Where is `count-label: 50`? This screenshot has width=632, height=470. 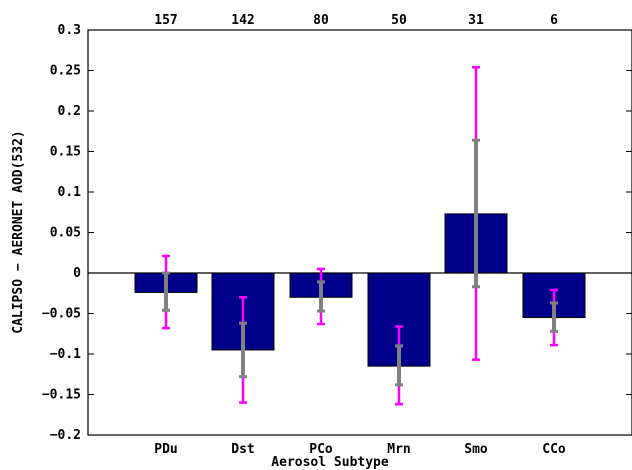 count-label: 50 is located at coordinates (399, 20).